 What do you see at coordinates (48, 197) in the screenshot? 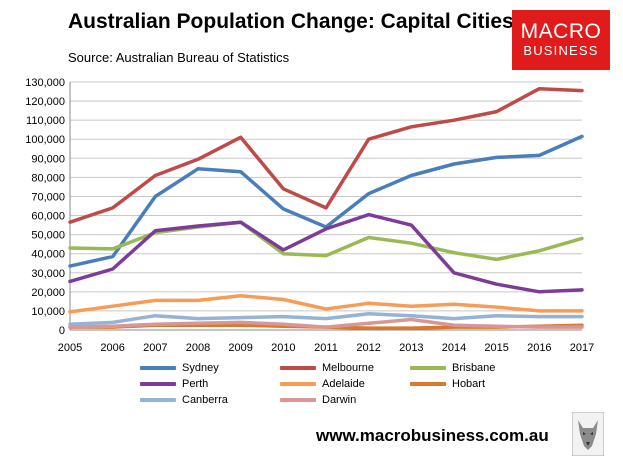
I see `y-tick-label: 70,000` at bounding box center [48, 197].